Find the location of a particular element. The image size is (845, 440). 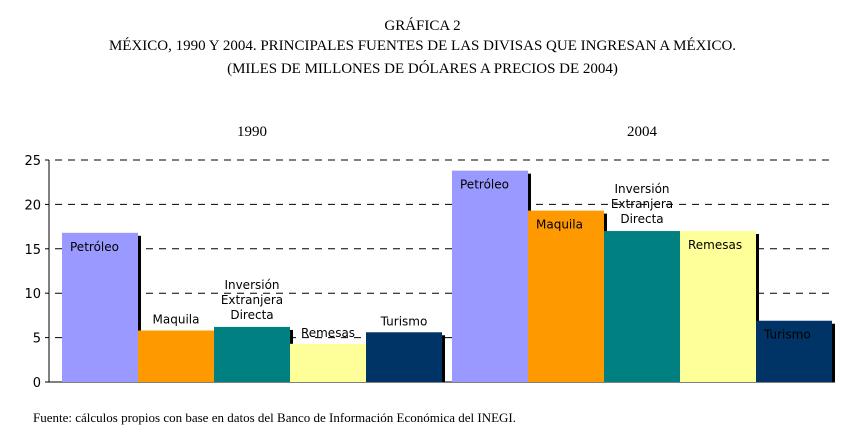

y-tick-label: 10 is located at coordinates (32, 294).